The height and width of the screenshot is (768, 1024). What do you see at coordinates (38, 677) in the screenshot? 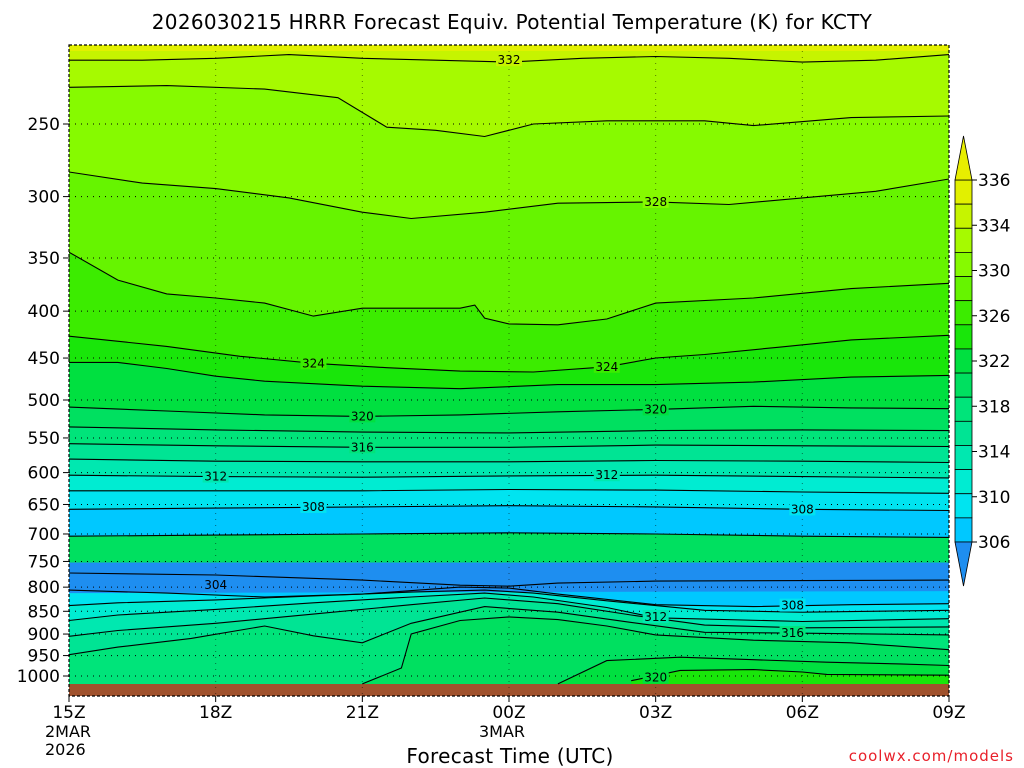
I see `y-tick-label: 1000` at bounding box center [38, 677].